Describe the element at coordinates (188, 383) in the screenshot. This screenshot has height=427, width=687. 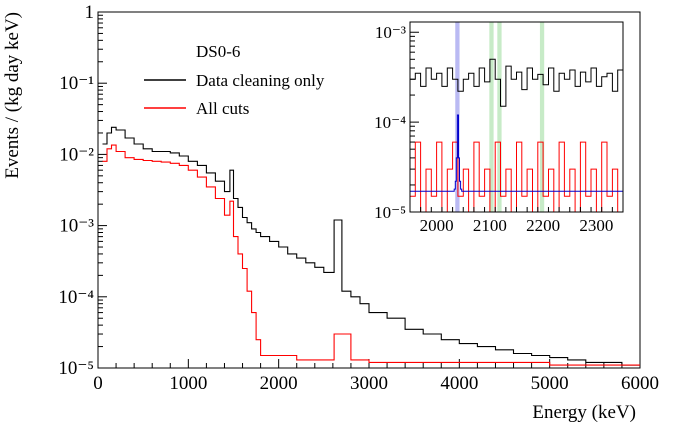
I see `main-x-tick-label: 1000` at that location.